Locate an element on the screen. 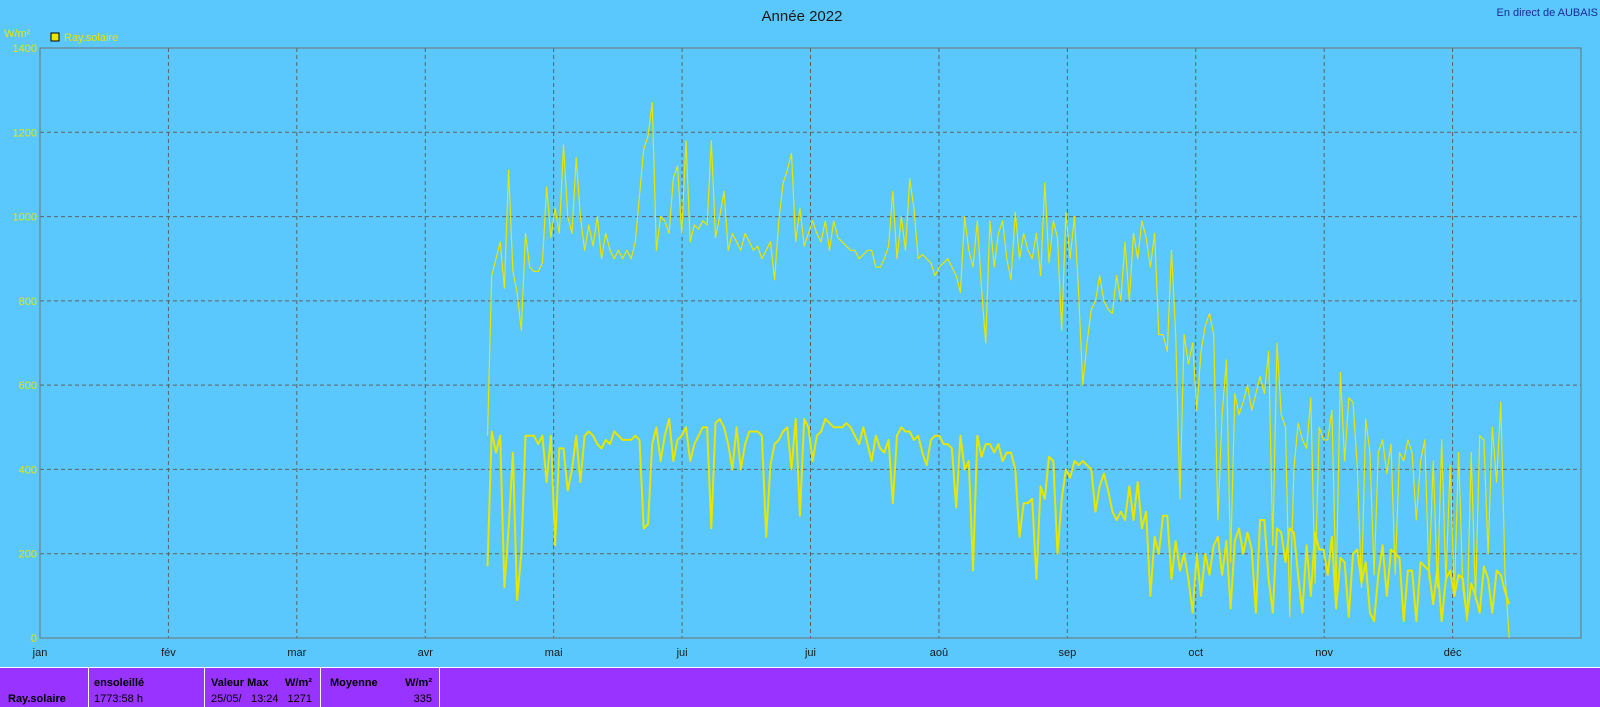 The image size is (1600, 707). x-tick-label: aoû is located at coordinates (939, 653).